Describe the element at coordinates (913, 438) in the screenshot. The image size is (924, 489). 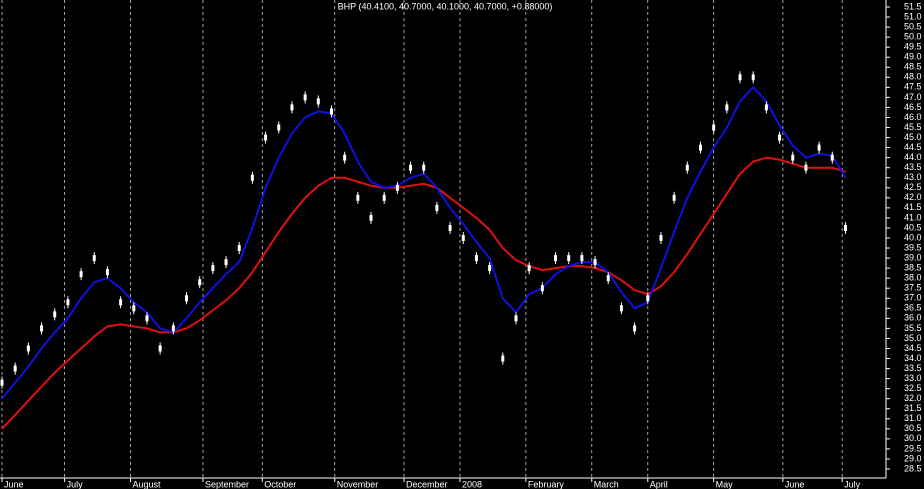
I see `y-tick-label: 30.0` at that location.